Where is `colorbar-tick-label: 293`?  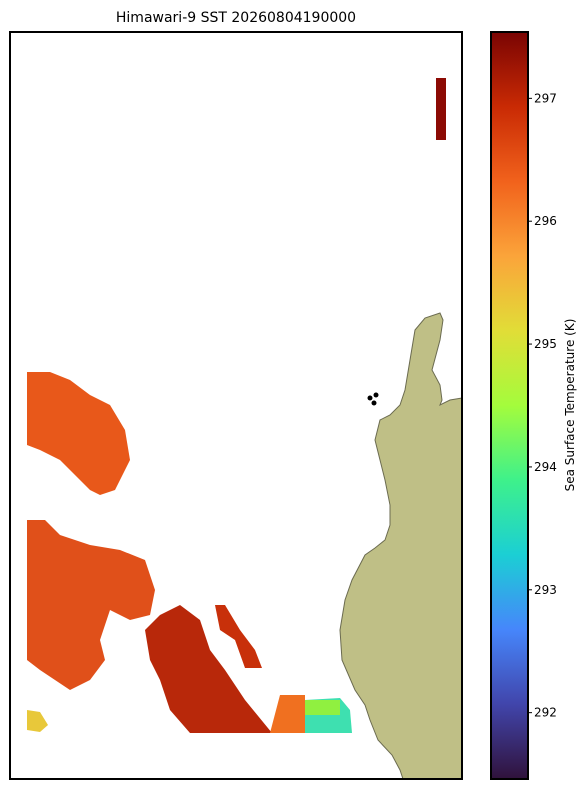
colorbar-tick-label: 293 is located at coordinates (545, 590).